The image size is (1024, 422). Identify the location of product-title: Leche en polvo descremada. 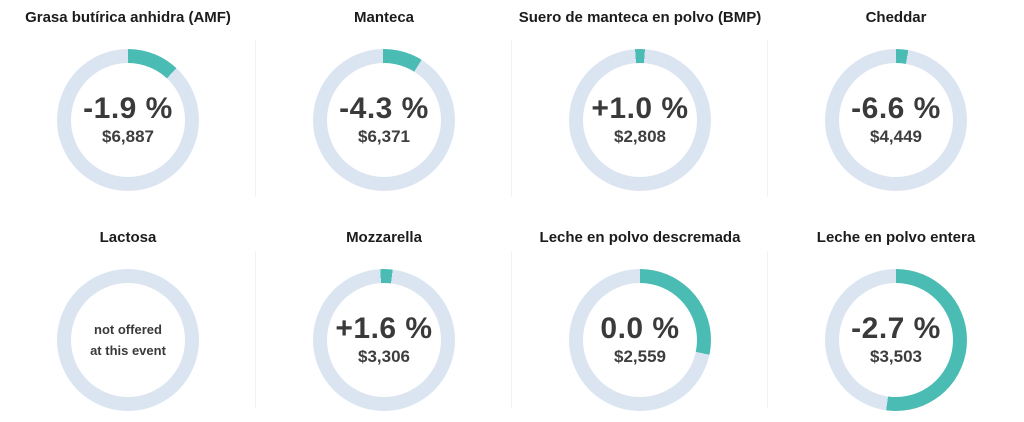
(640, 237).